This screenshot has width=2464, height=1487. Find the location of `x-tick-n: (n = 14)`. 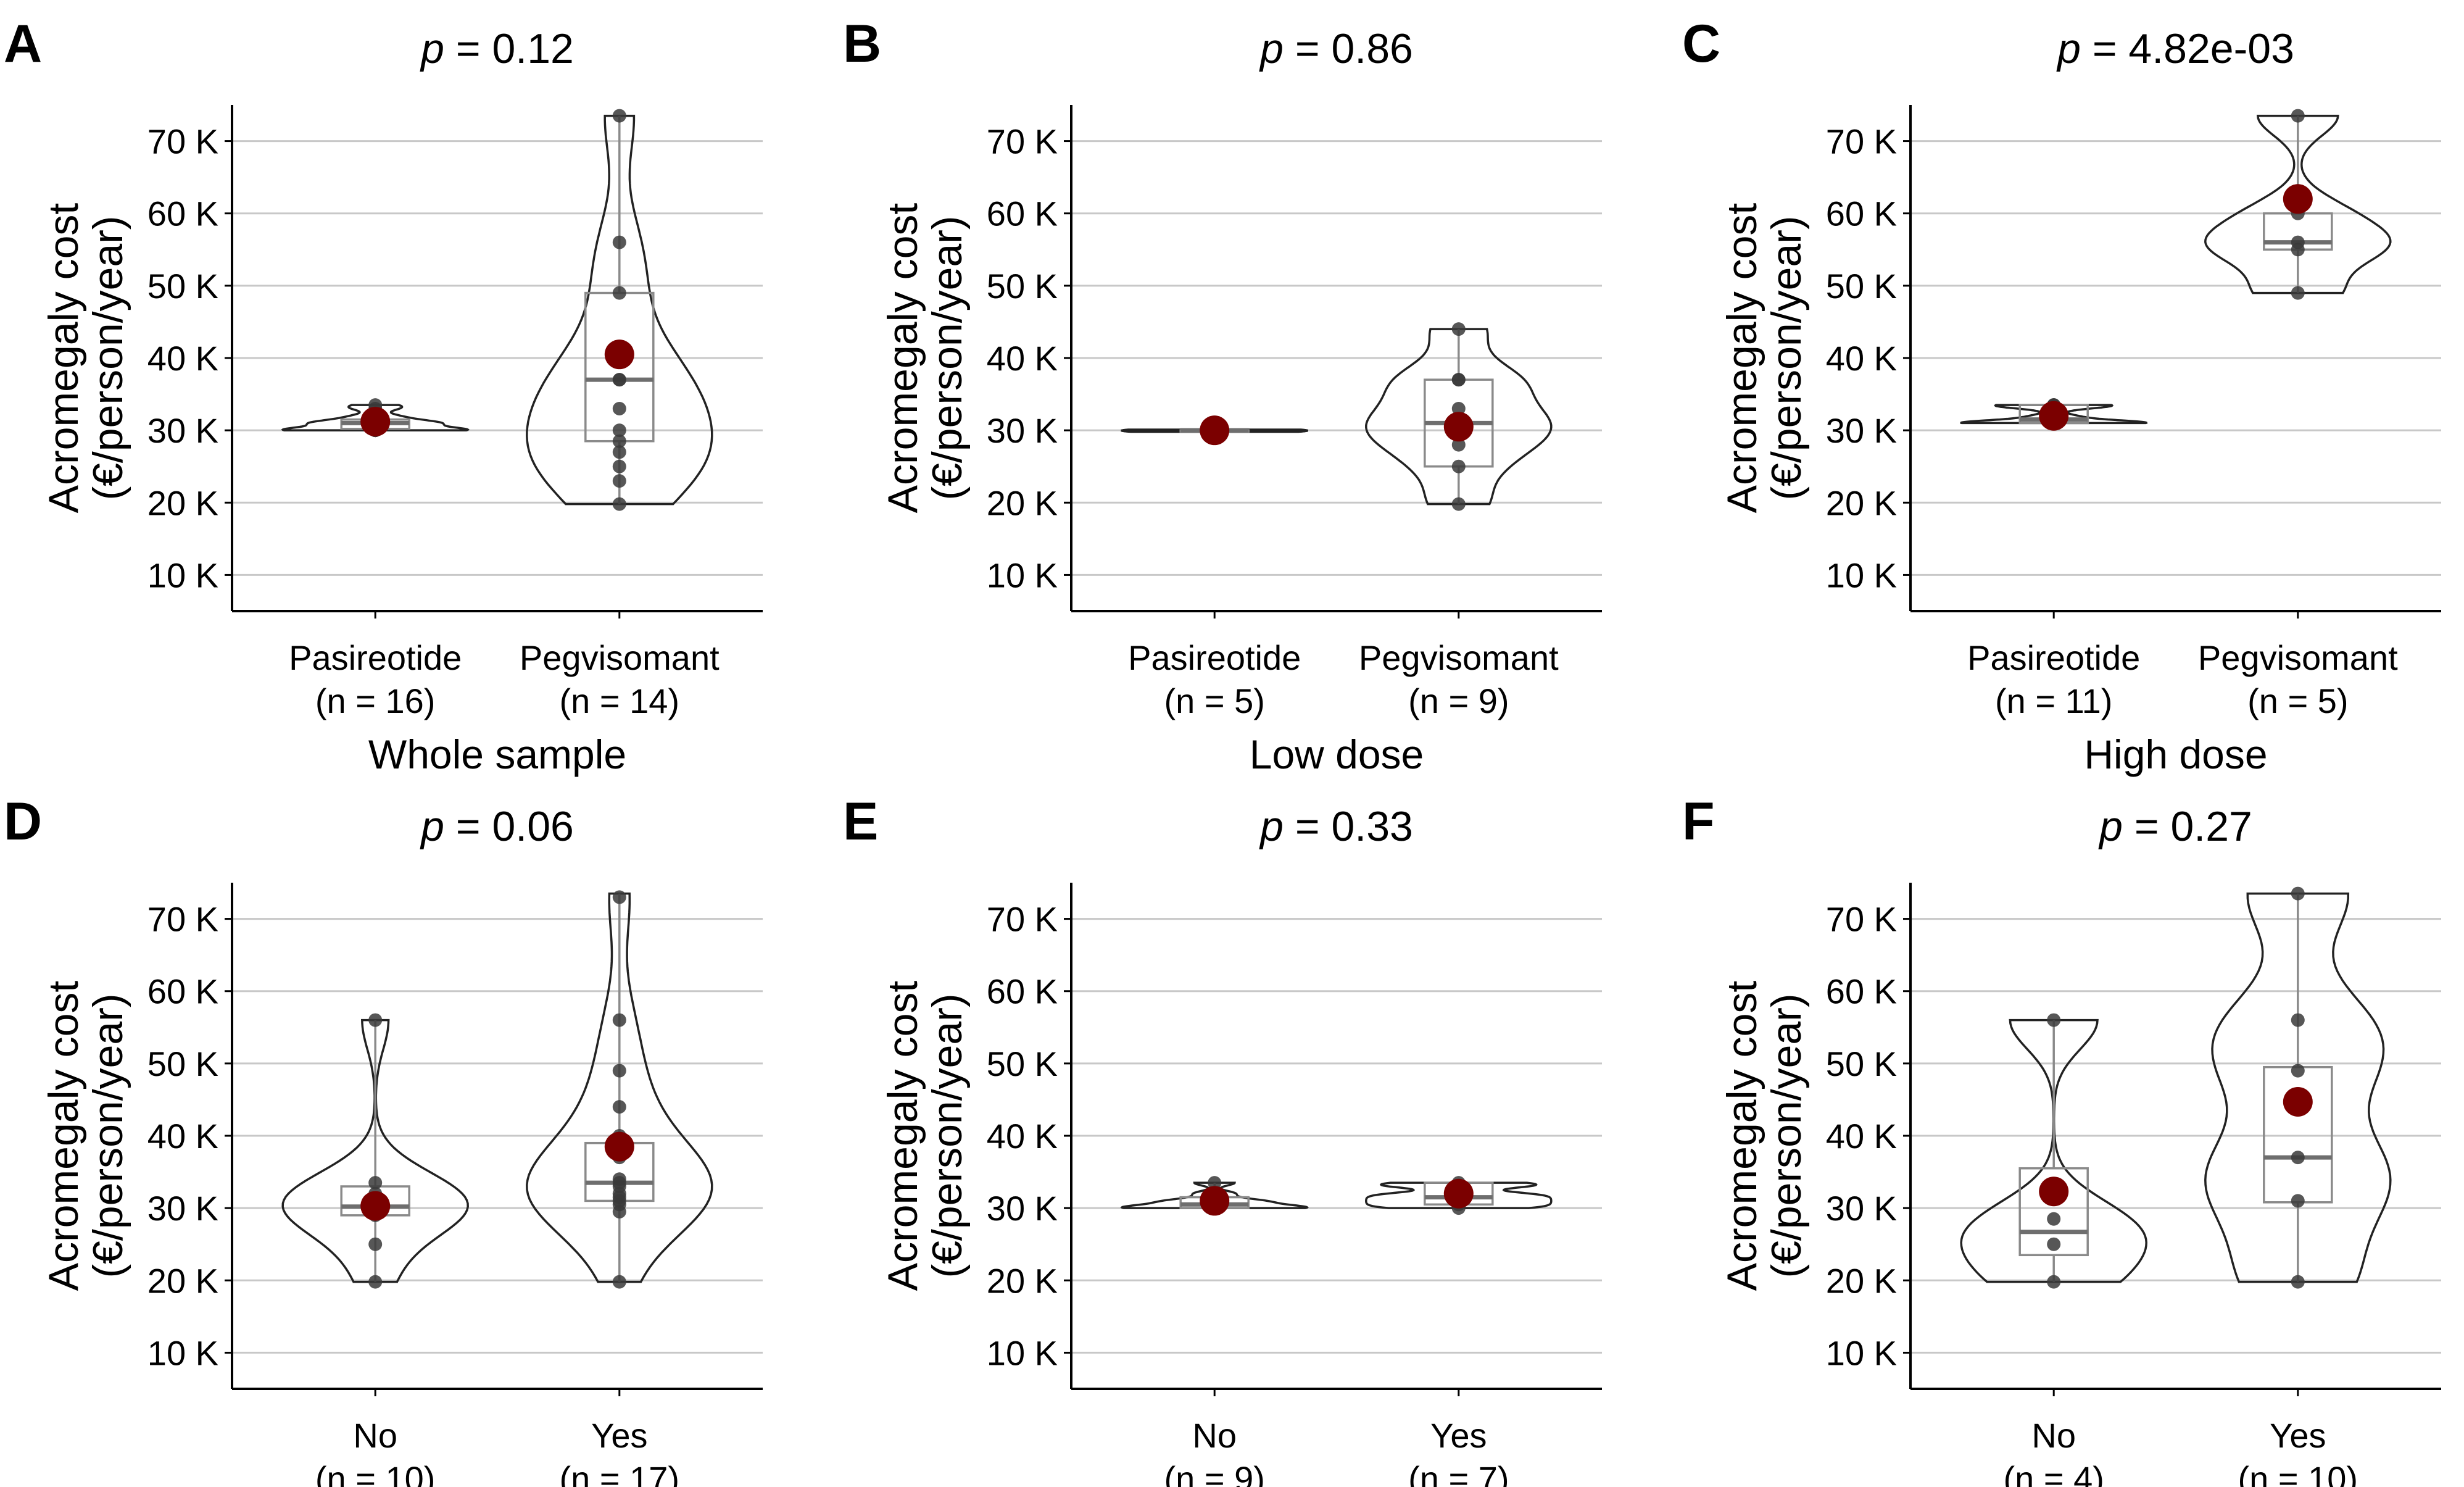

x-tick-n: (n = 14) is located at coordinates (620, 700).